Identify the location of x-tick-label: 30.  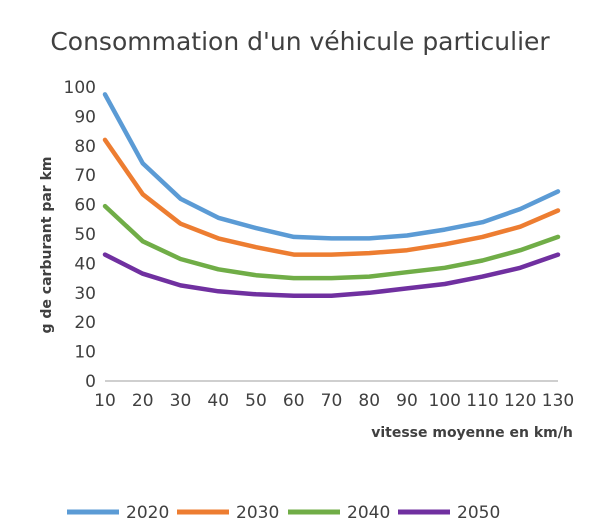
(181, 401).